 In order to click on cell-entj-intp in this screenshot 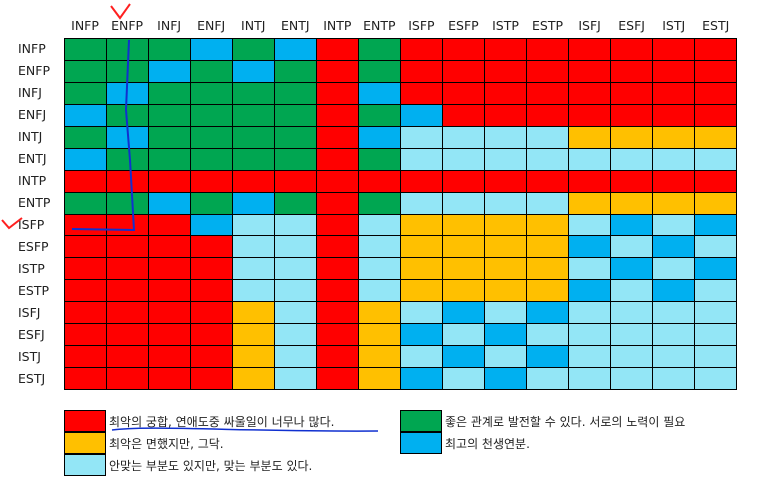, I will do `click(337, 159)`.